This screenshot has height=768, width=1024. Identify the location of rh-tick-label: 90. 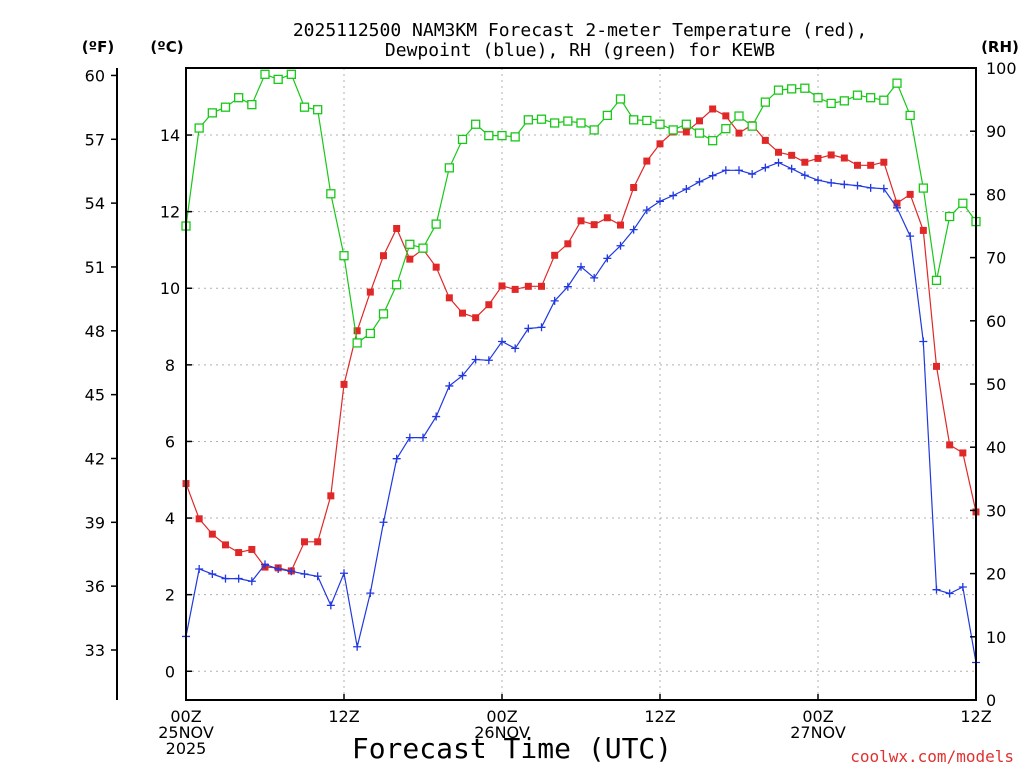
(996, 131).